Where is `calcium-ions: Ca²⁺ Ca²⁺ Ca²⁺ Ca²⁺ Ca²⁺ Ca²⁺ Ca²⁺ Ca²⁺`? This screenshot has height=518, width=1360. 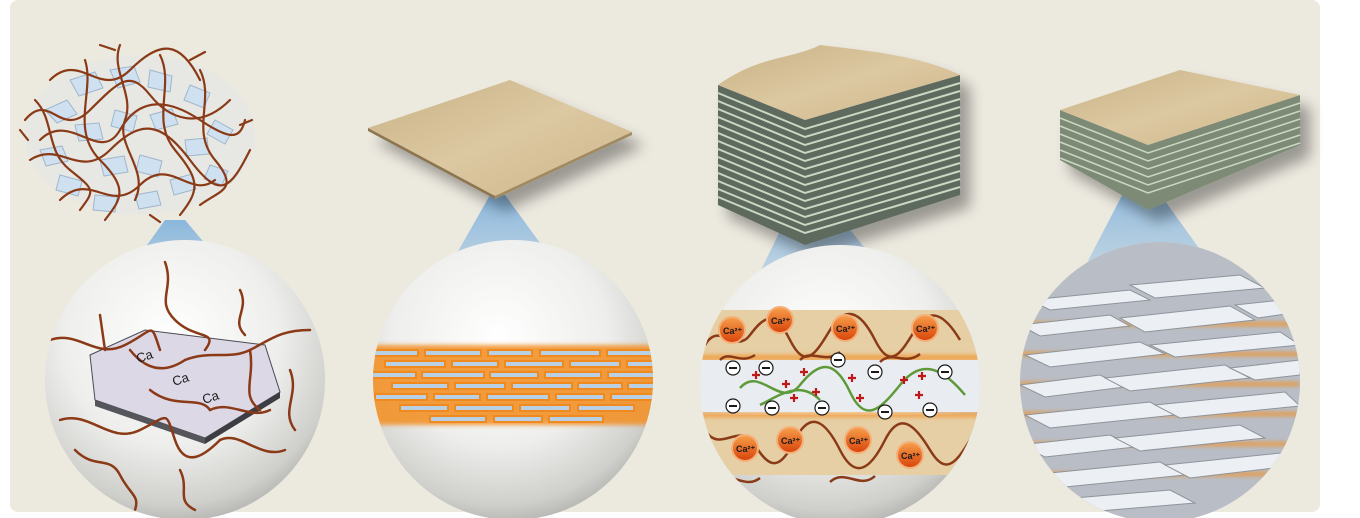 calcium-ions: Ca²⁺ Ca²⁺ Ca²⁺ Ca²⁺ Ca²⁺ Ca²⁺ Ca²⁺ Ca²⁺ is located at coordinates (828, 387).